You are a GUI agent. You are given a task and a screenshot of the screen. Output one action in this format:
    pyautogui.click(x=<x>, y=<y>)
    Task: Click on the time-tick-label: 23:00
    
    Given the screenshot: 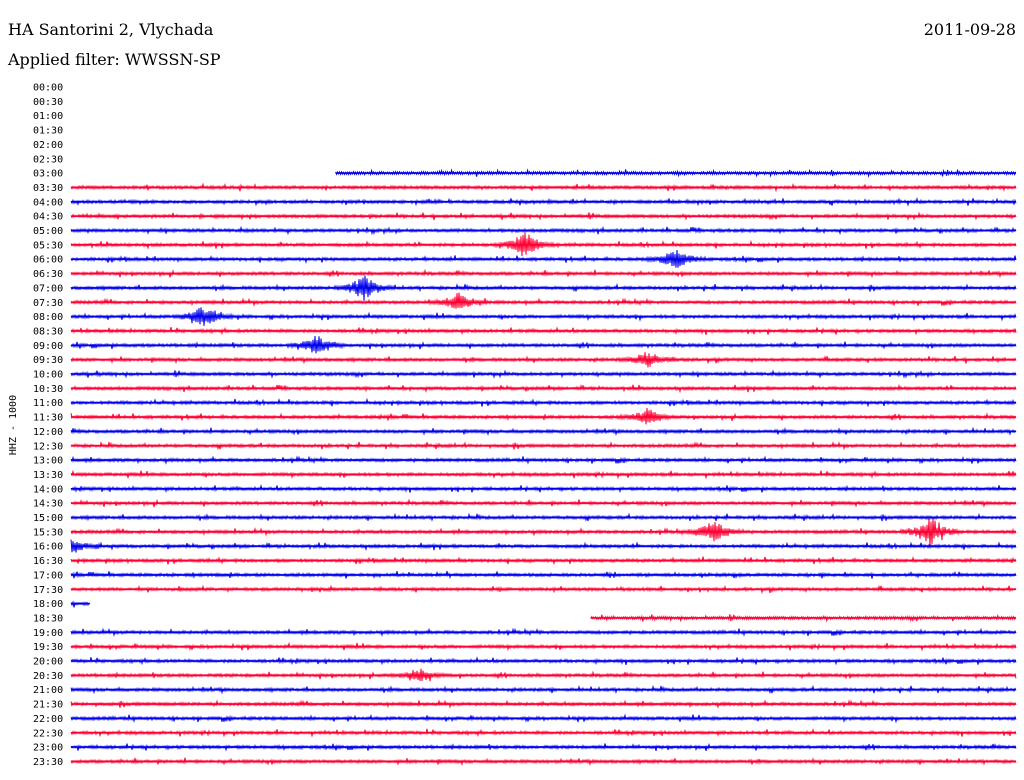 What is the action you would take?
    pyautogui.click(x=48, y=748)
    